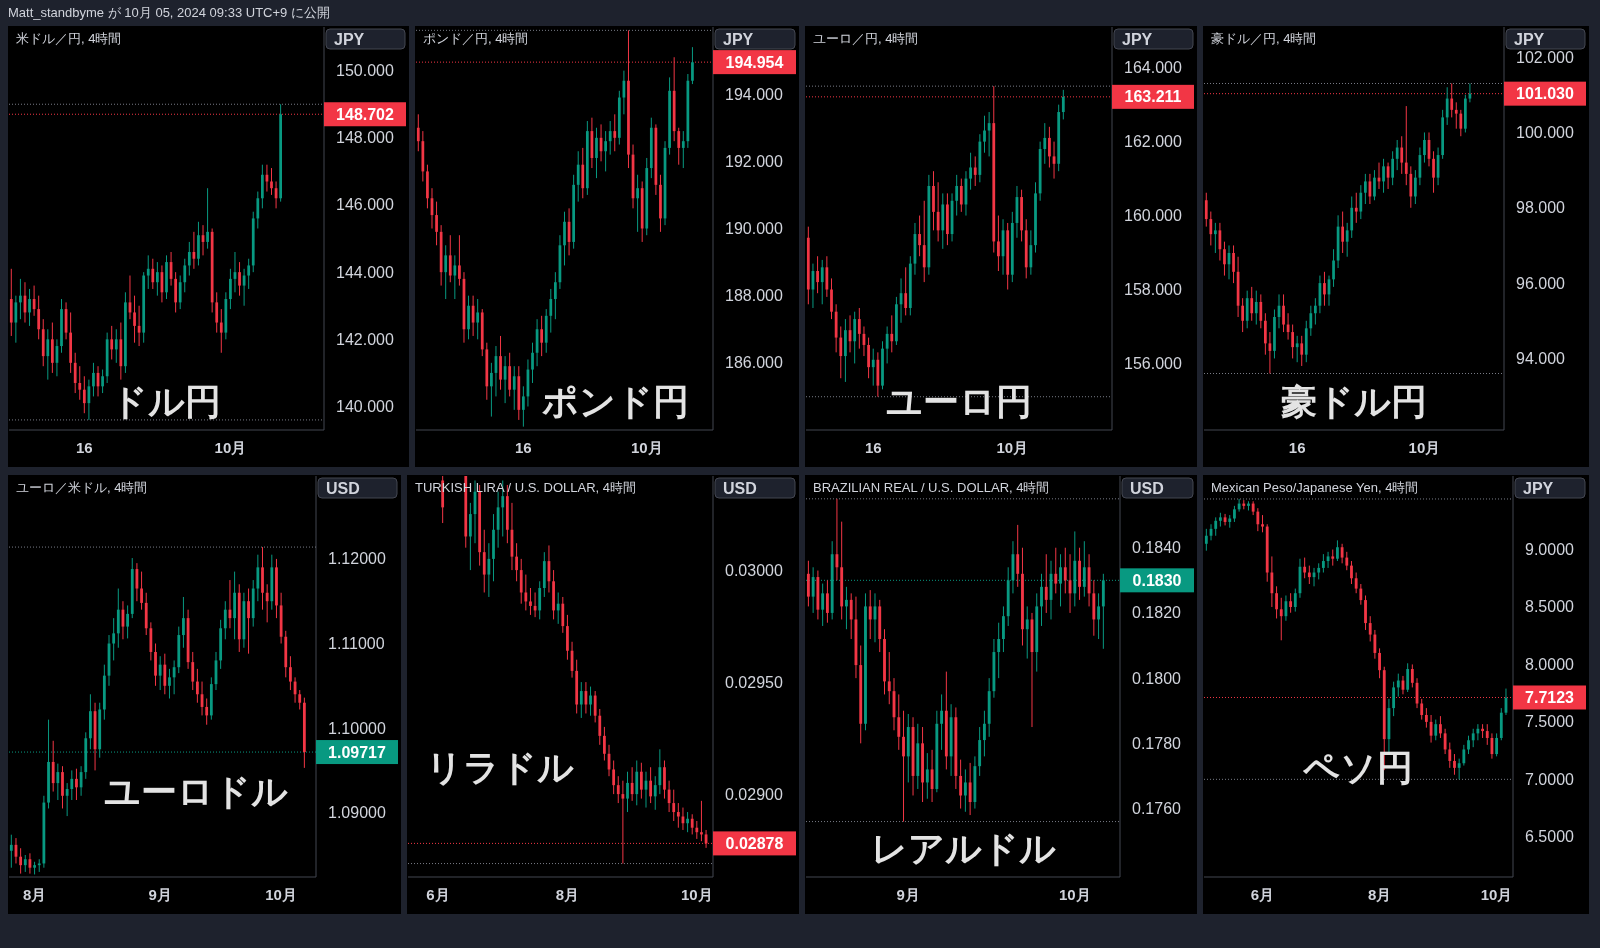  I want to click on title: ユーロドル, so click(196, 791).